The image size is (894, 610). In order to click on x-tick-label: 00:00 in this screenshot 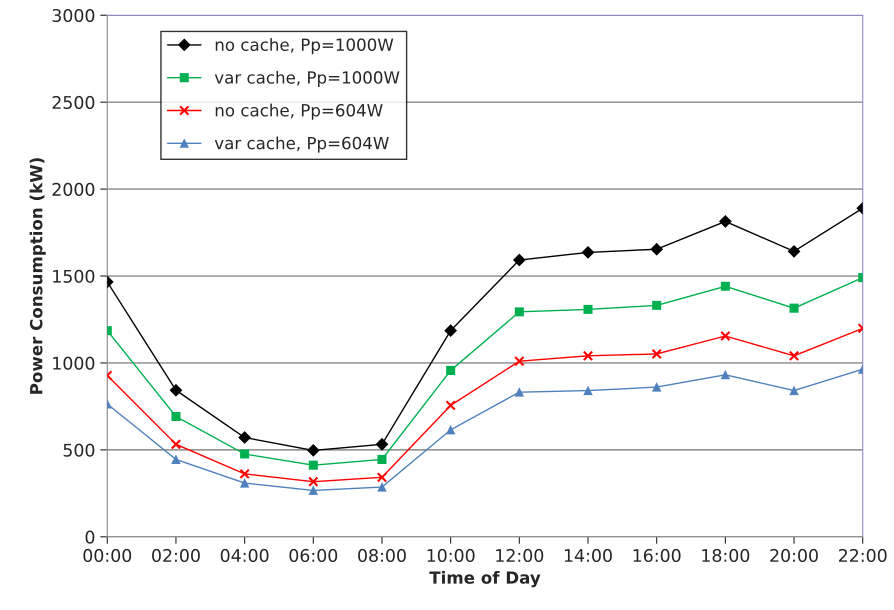, I will do `click(107, 555)`.